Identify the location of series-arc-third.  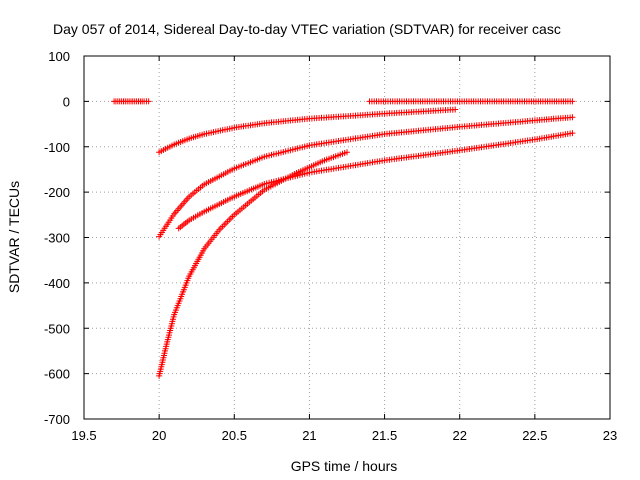
(375, 181).